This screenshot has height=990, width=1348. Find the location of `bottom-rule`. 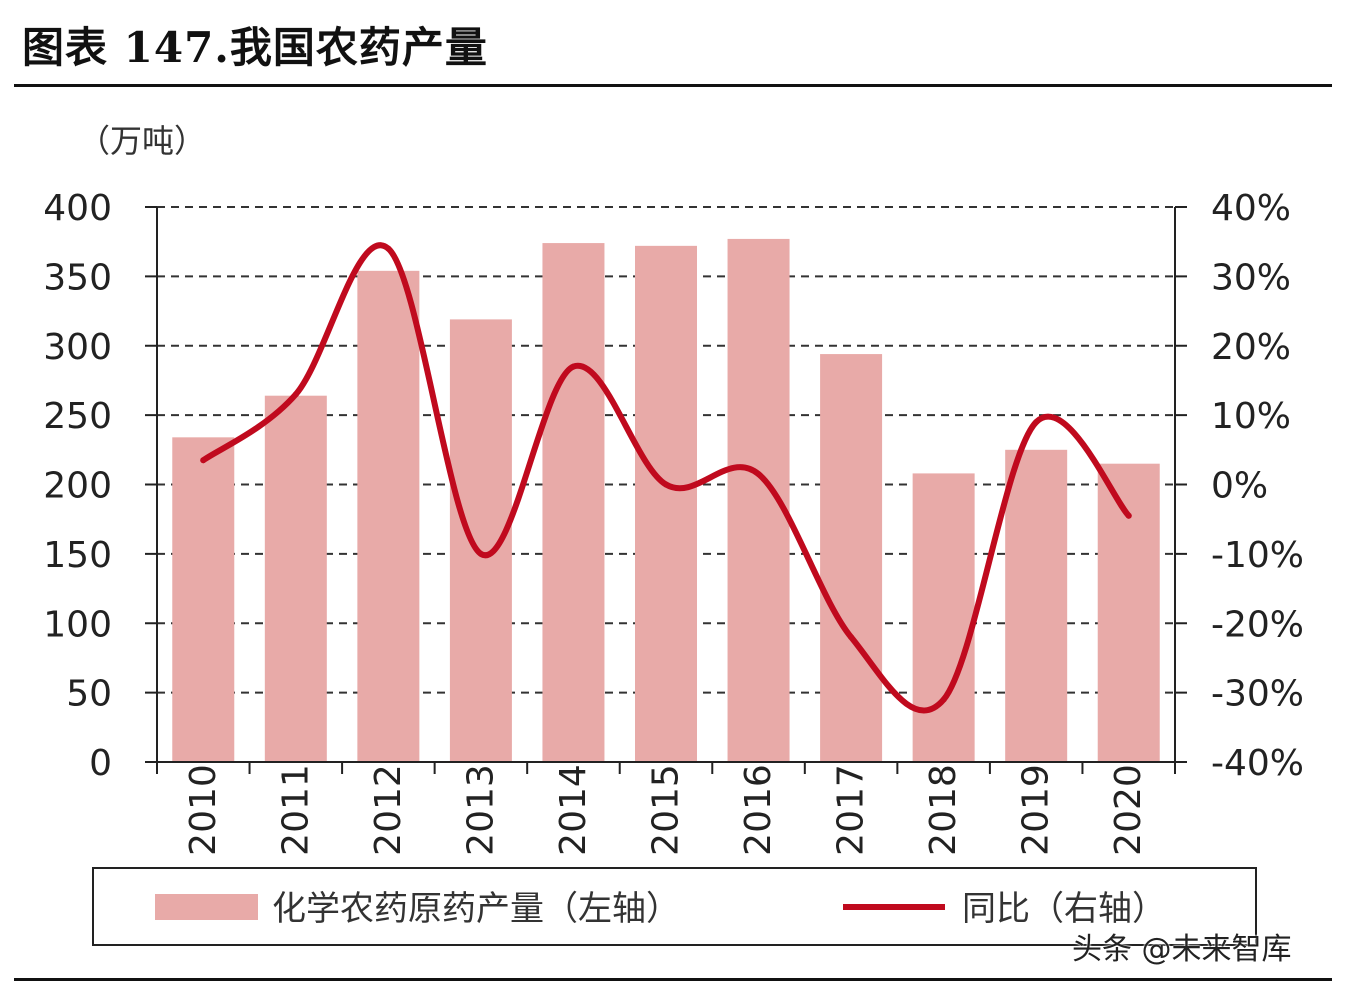

bottom-rule is located at coordinates (673, 979).